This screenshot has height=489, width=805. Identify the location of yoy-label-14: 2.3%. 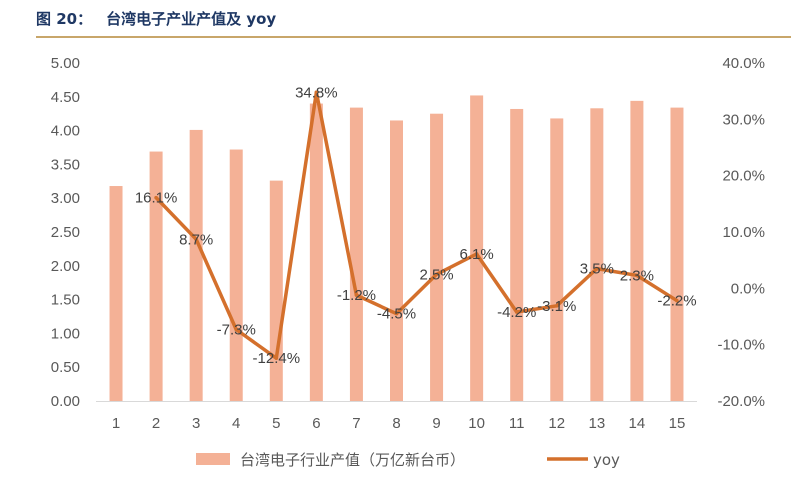
(637, 275).